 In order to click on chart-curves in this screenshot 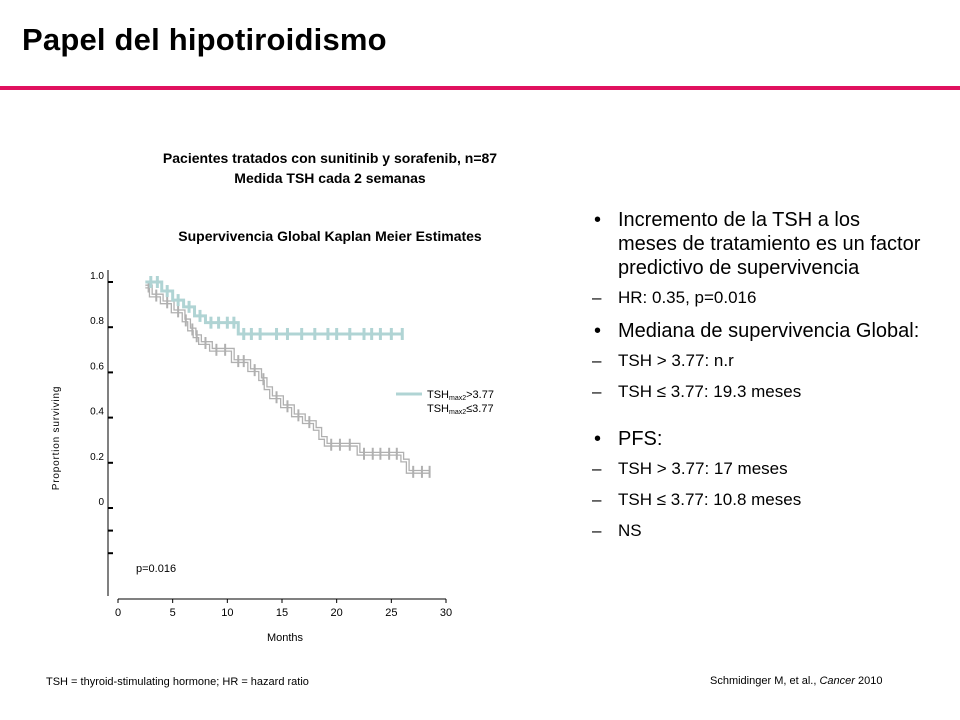, I will do `click(288, 377)`.